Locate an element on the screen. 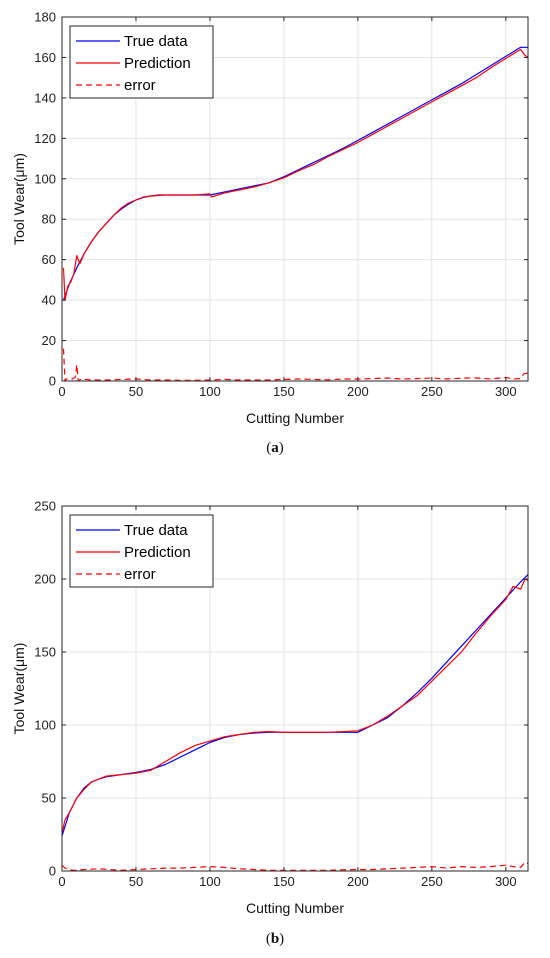  y-tick-label: 120 is located at coordinates (45, 138).